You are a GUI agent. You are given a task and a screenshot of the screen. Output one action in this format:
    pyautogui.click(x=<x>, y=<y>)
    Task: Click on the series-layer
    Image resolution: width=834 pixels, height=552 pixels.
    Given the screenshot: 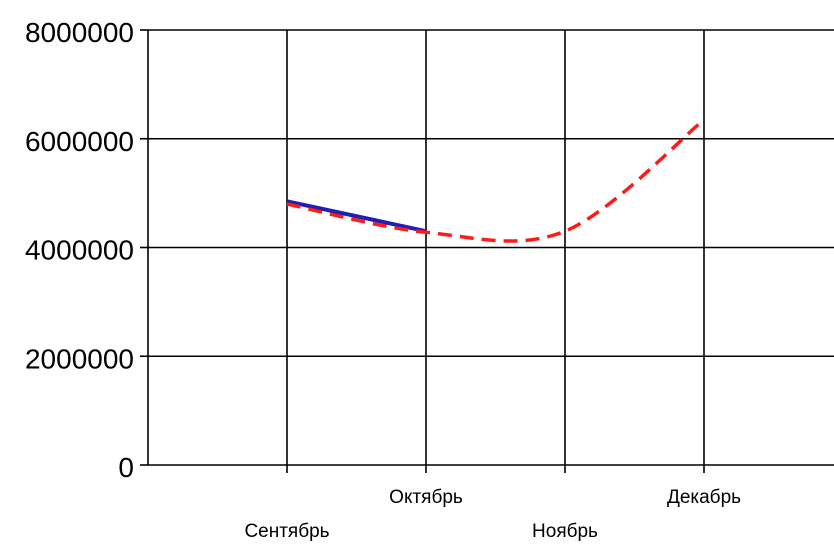 What is the action you would take?
    pyautogui.click(x=496, y=180)
    